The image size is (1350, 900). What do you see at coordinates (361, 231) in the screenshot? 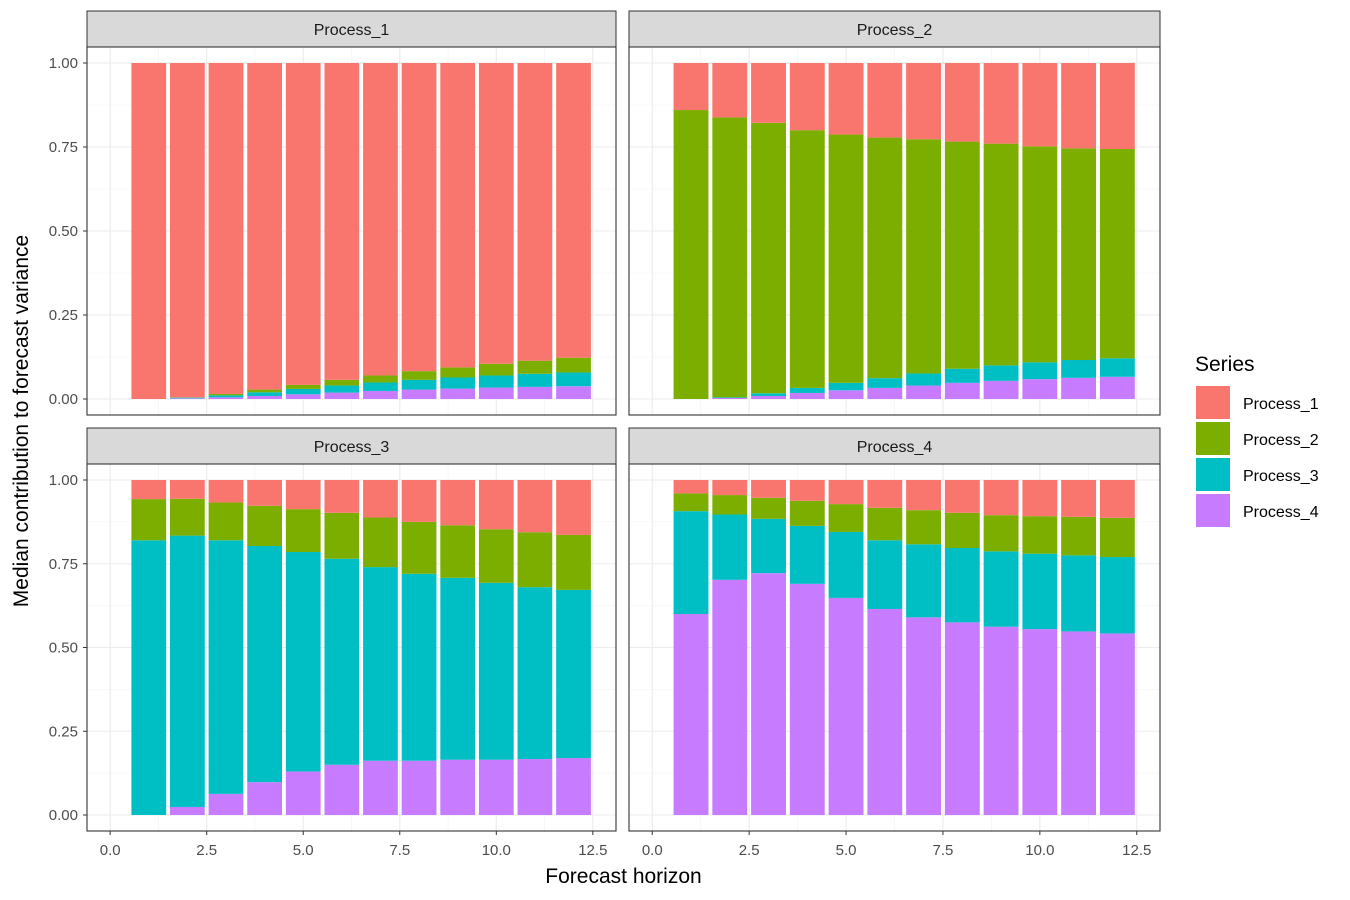
I see `bars` at bounding box center [361, 231].